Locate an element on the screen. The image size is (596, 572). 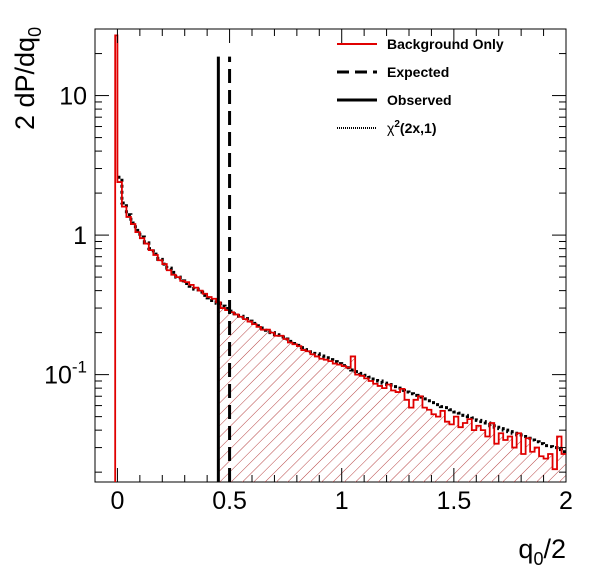
y-tick-label: 1 is located at coordinates (80, 236).